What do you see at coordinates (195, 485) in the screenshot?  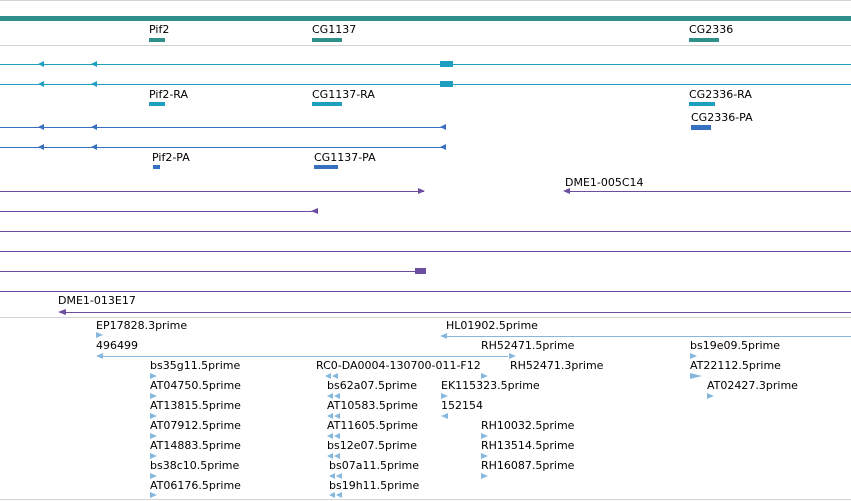 I see `est-label: AT06176.5prime` at bounding box center [195, 485].